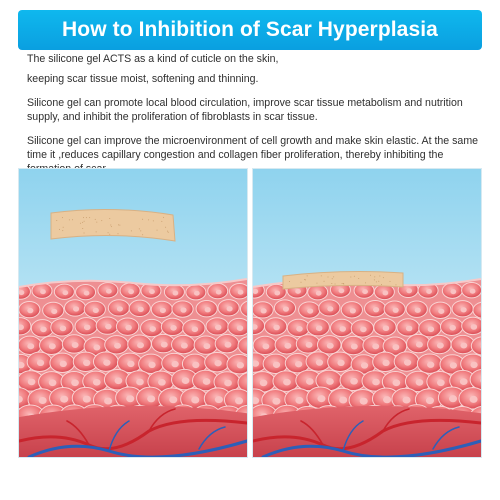 This screenshot has height=500, width=500. I want to click on skin-surface, so click(133, 283).